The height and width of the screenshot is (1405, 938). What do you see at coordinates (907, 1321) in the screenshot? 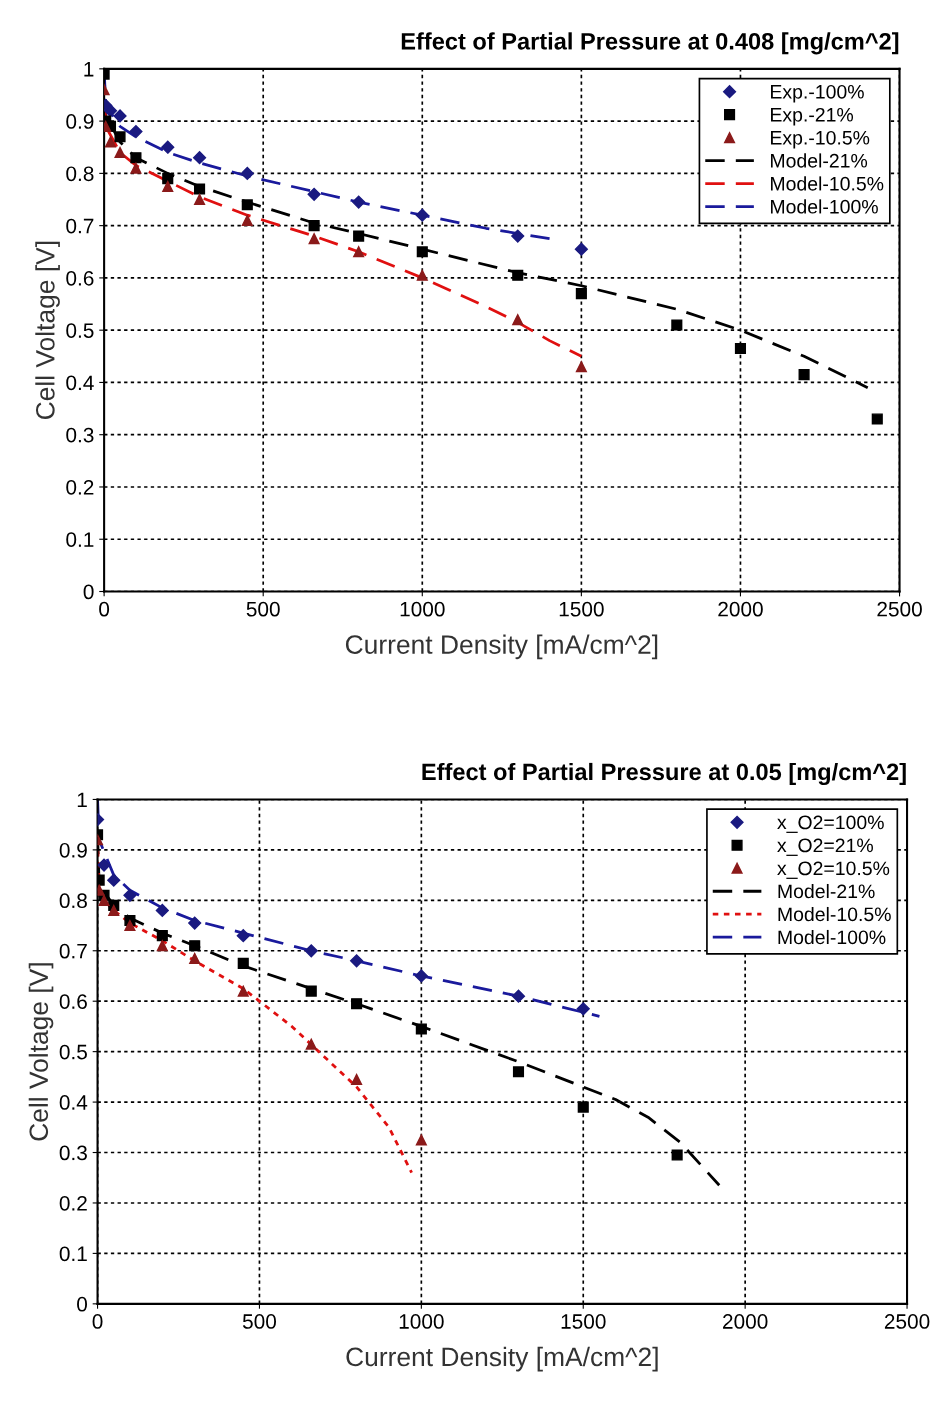
I see `x-tick-label: 2500` at bounding box center [907, 1321].